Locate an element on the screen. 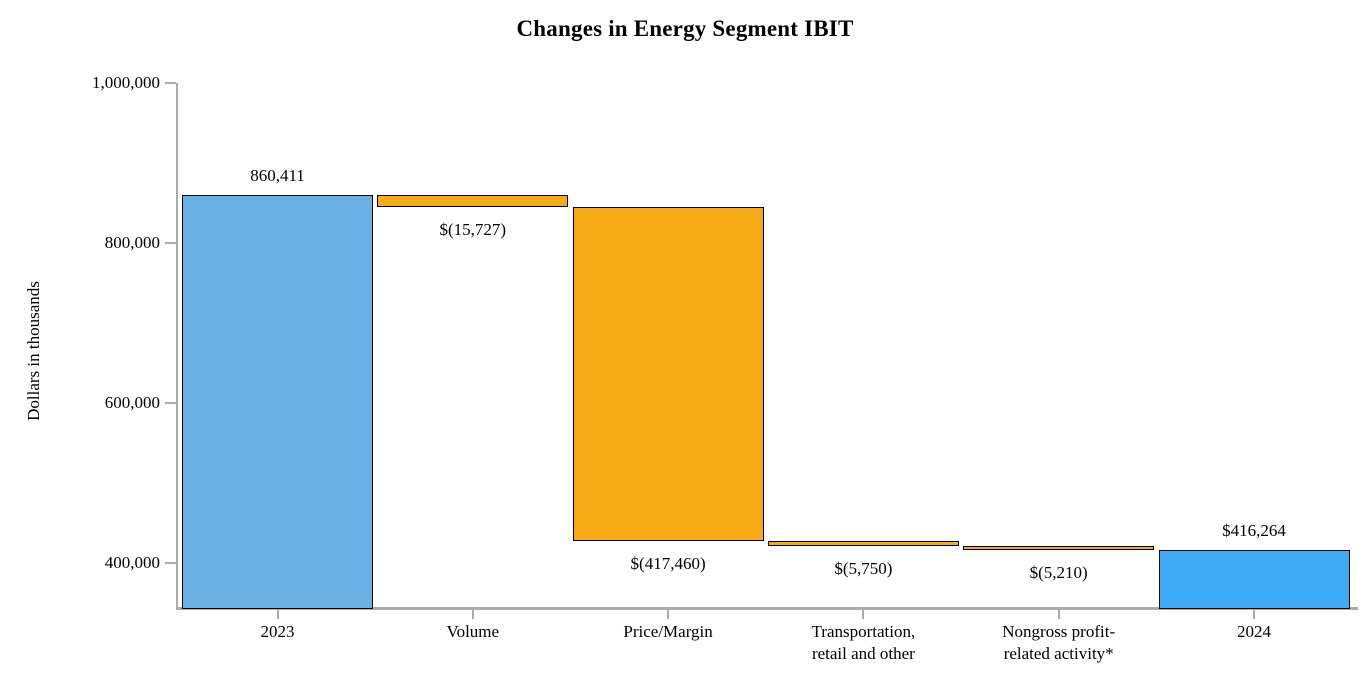  category-label-line: 2023 is located at coordinates (277, 631).